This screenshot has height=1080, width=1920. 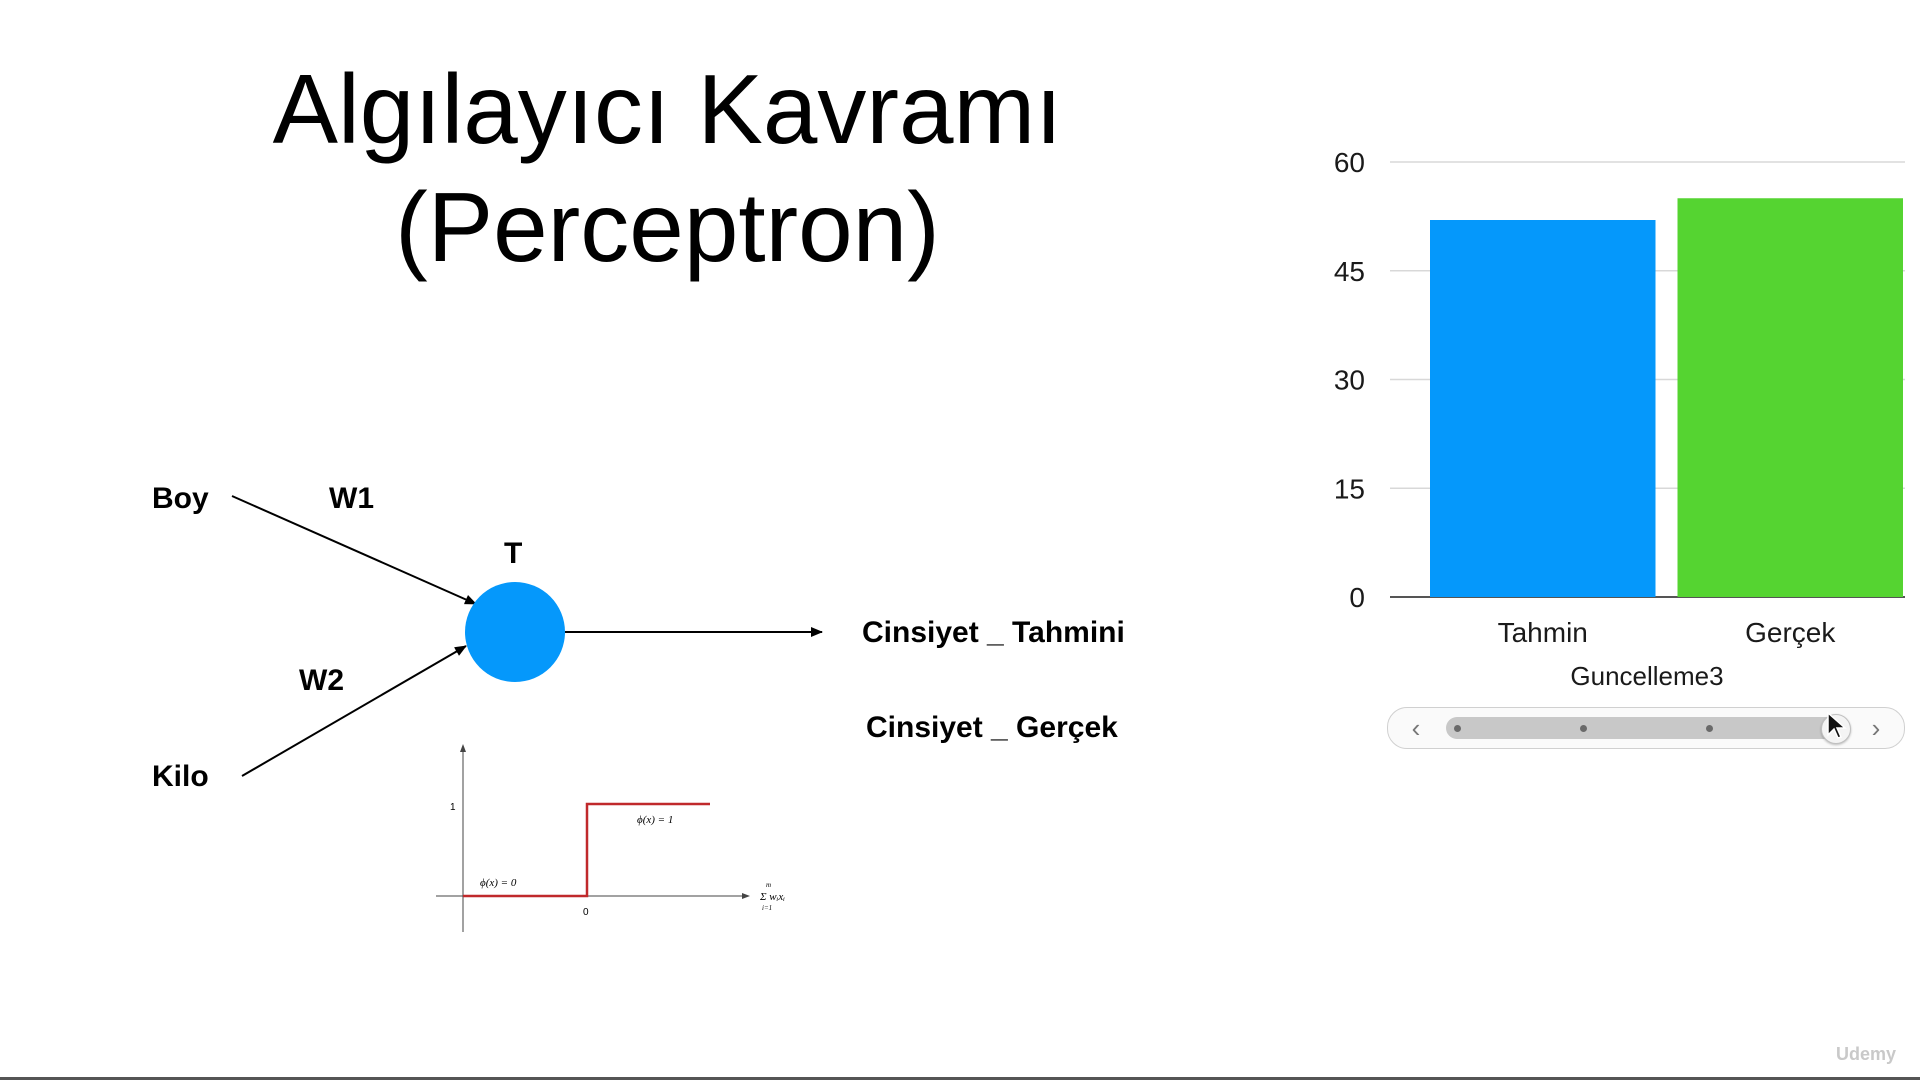 I want to click on chart-x-tick-label: Tahmin, so click(x=1543, y=632).